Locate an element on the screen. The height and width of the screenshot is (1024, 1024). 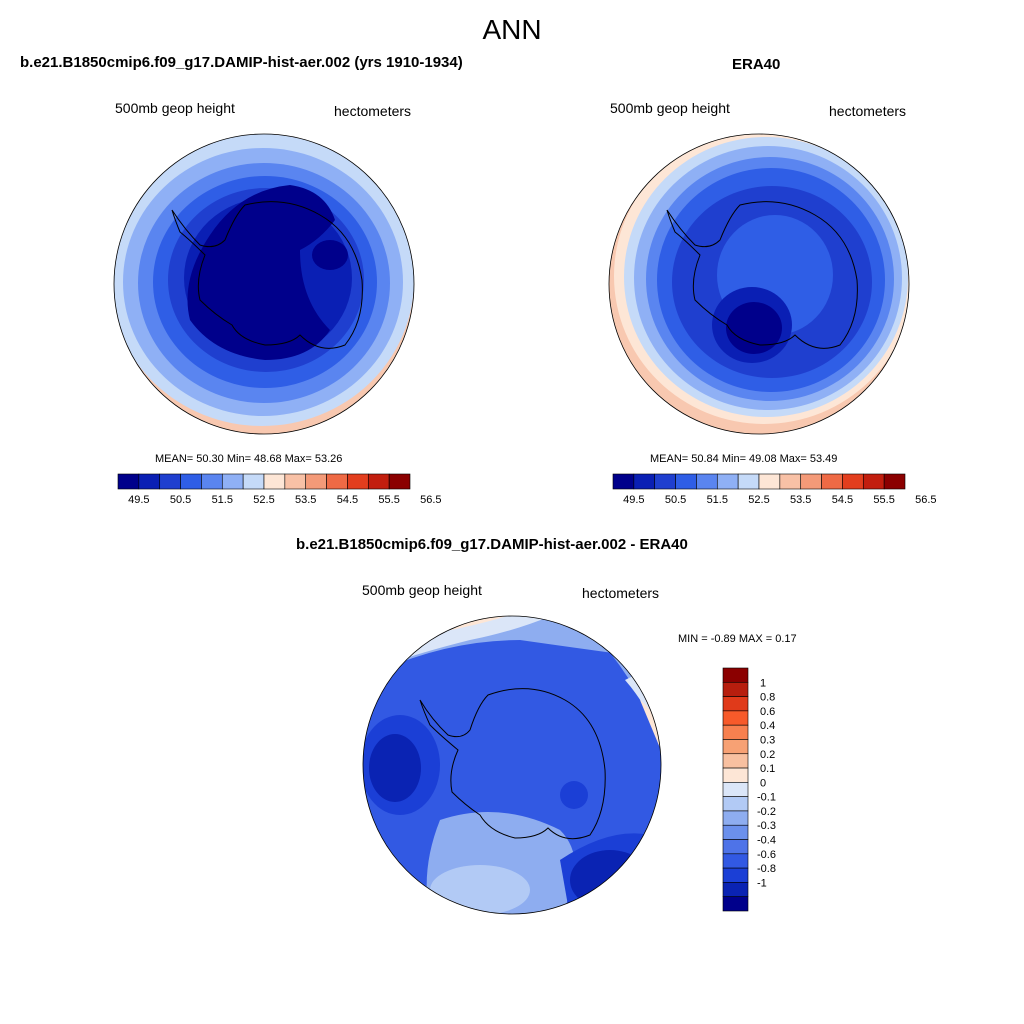
panel2-stats: MEAN= 50.84 Min= 49.08 Max= 53.49 is located at coordinates (744, 459).